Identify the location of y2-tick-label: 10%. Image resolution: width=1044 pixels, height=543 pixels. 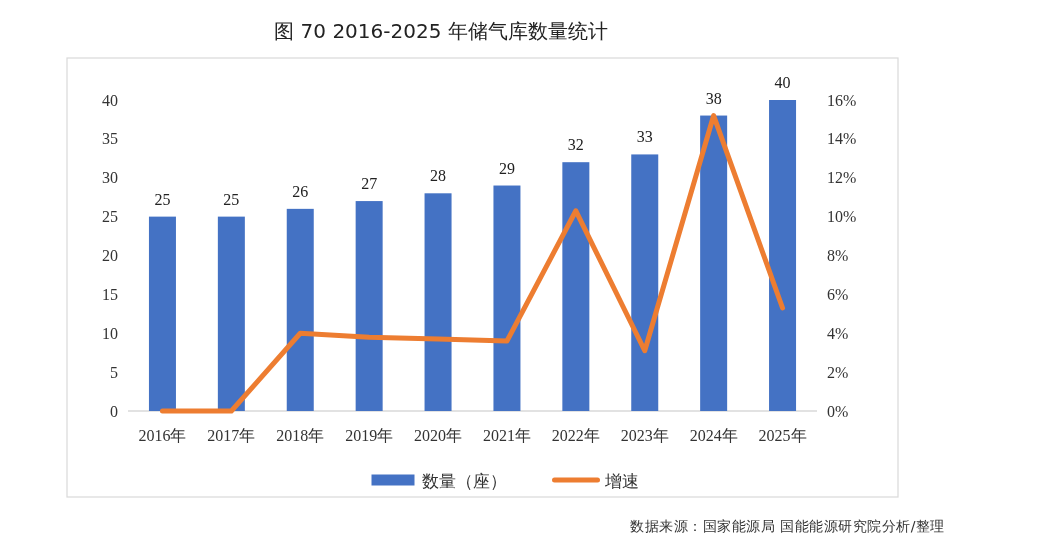
(842, 217).